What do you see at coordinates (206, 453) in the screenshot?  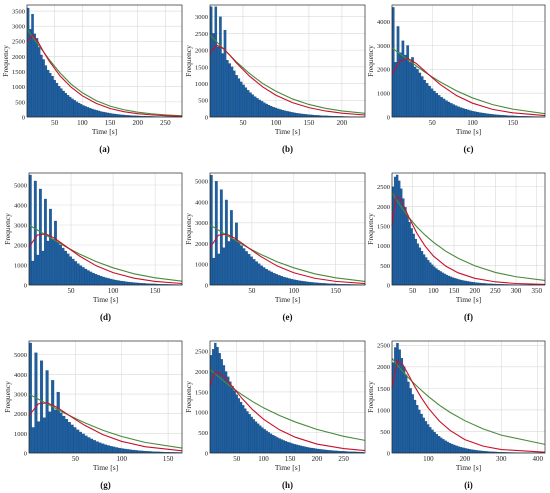 I see `panel-h-ytick-label: 0` at bounding box center [206, 453].